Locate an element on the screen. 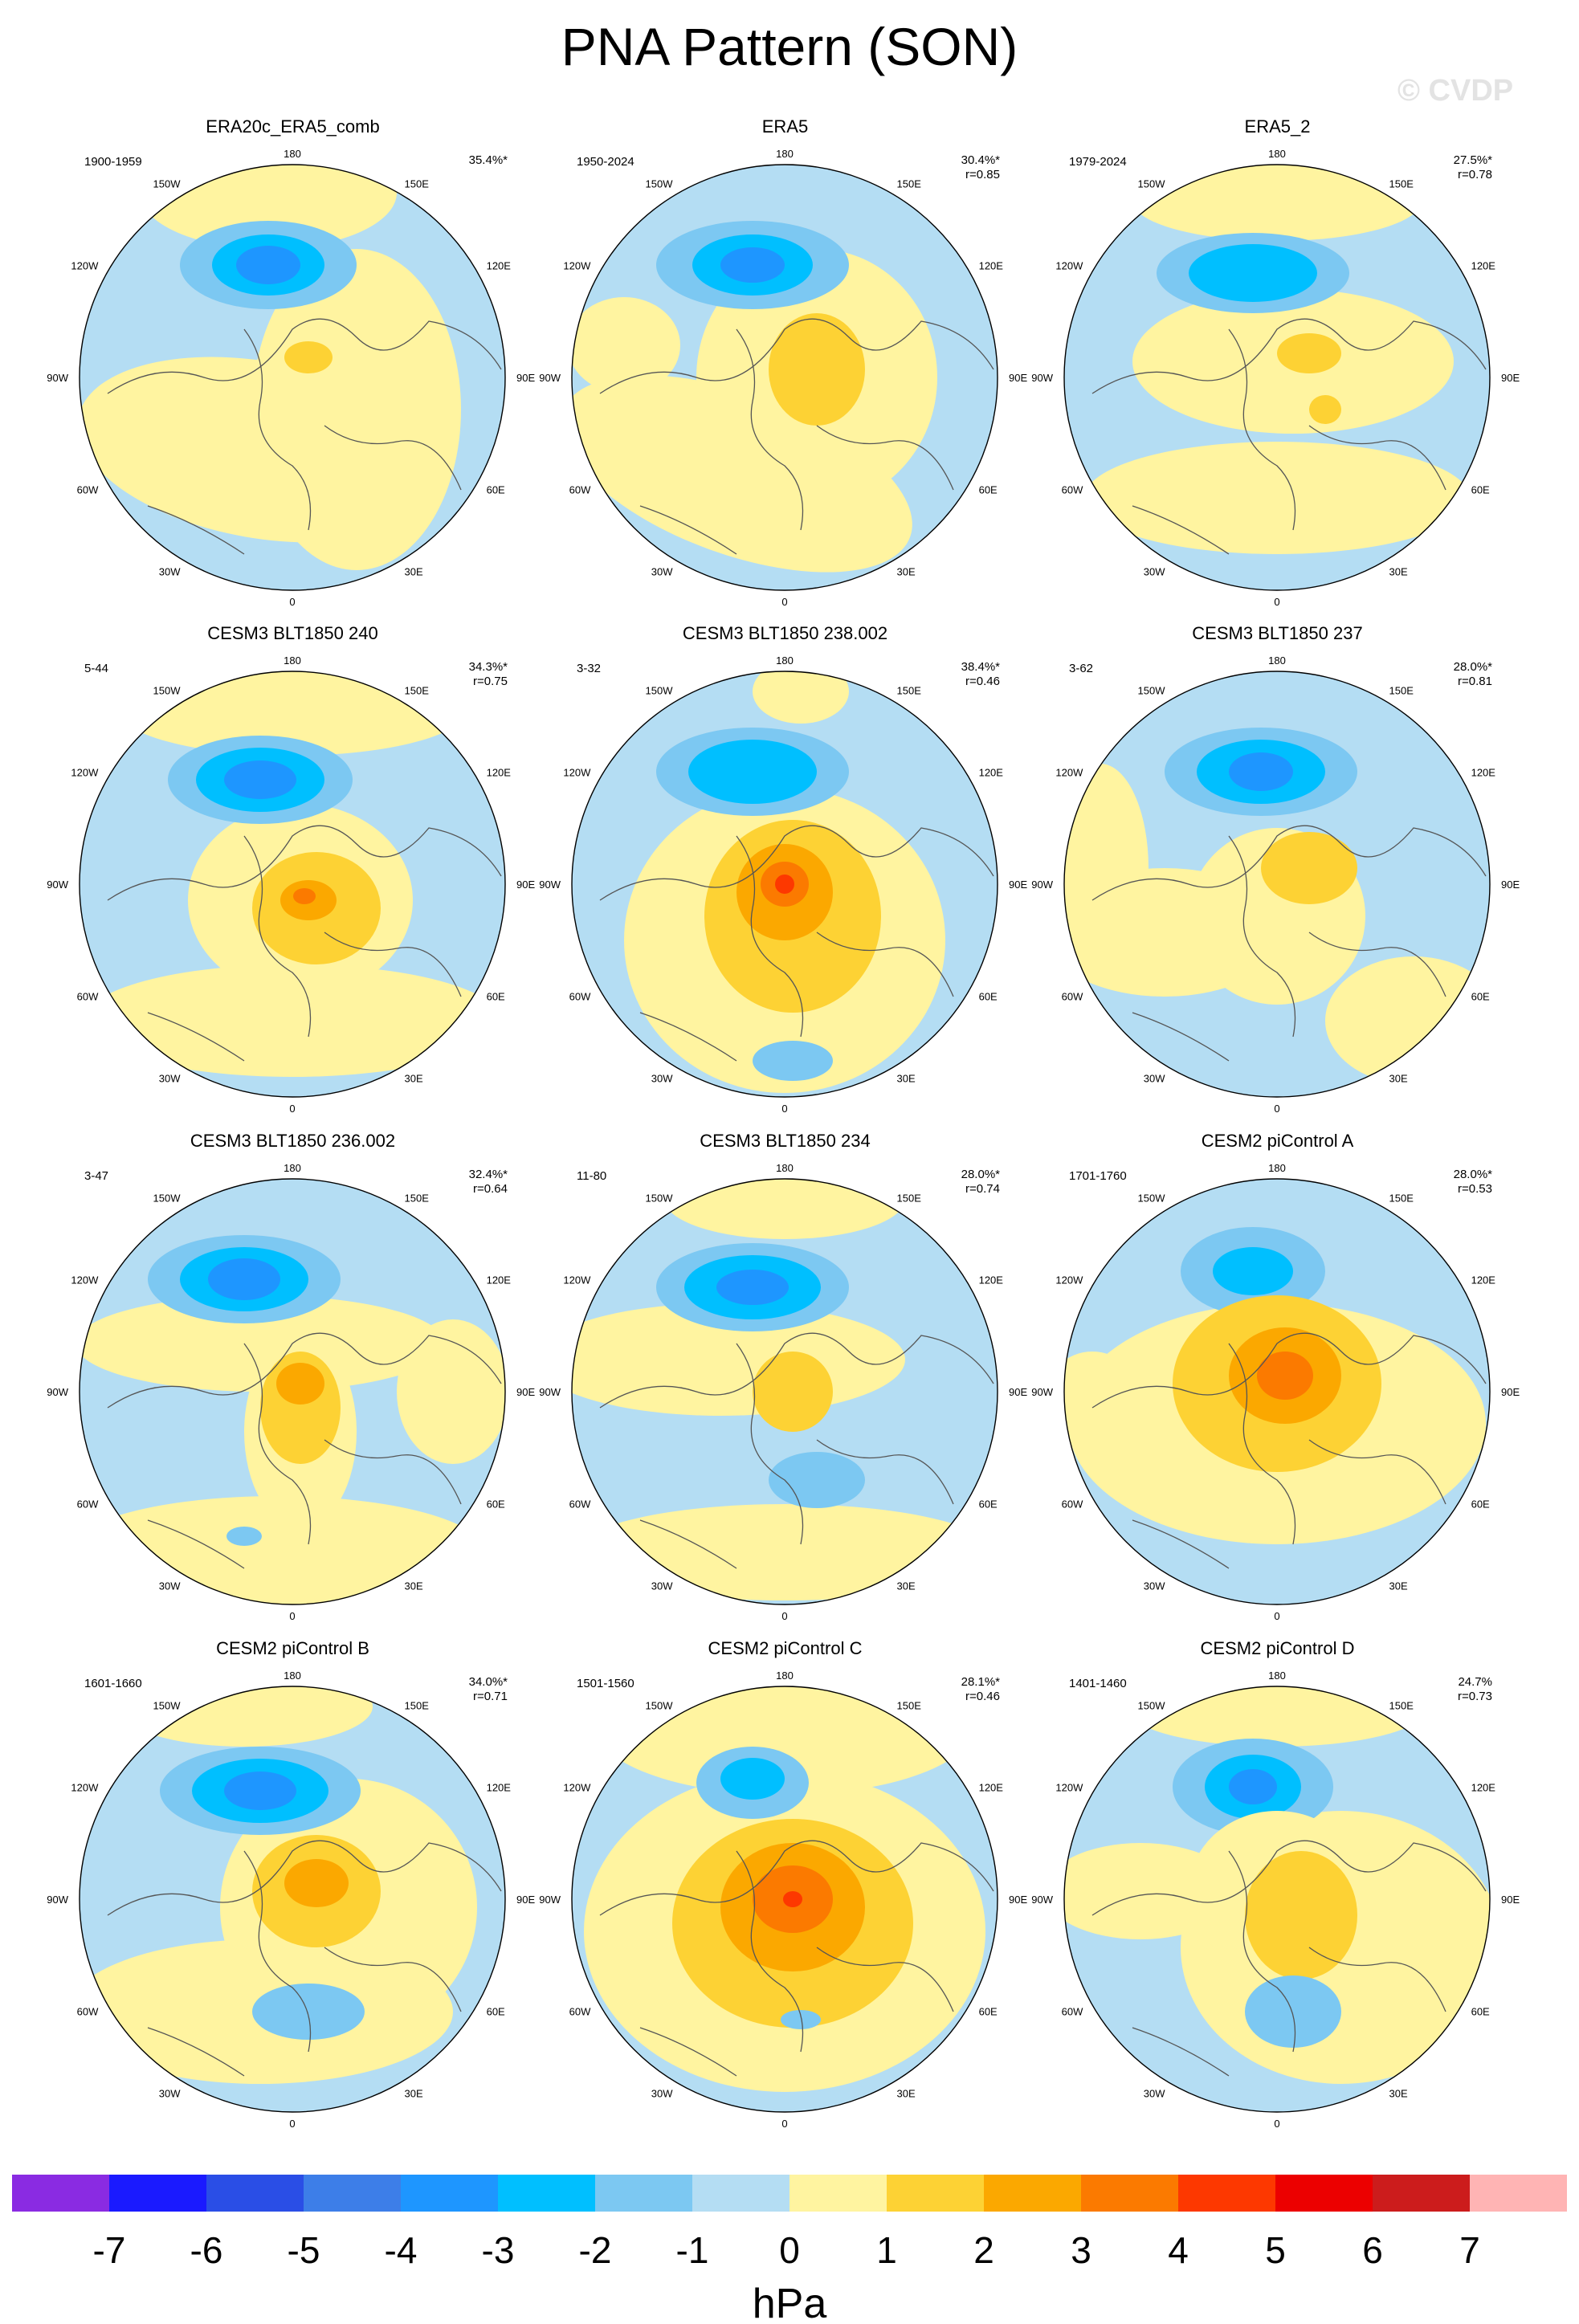  colorbar: -7 -6 -5 -4 -3 -2 -1 0 1 2 3 4 5 6 7 hPa is located at coordinates (789, 2250).